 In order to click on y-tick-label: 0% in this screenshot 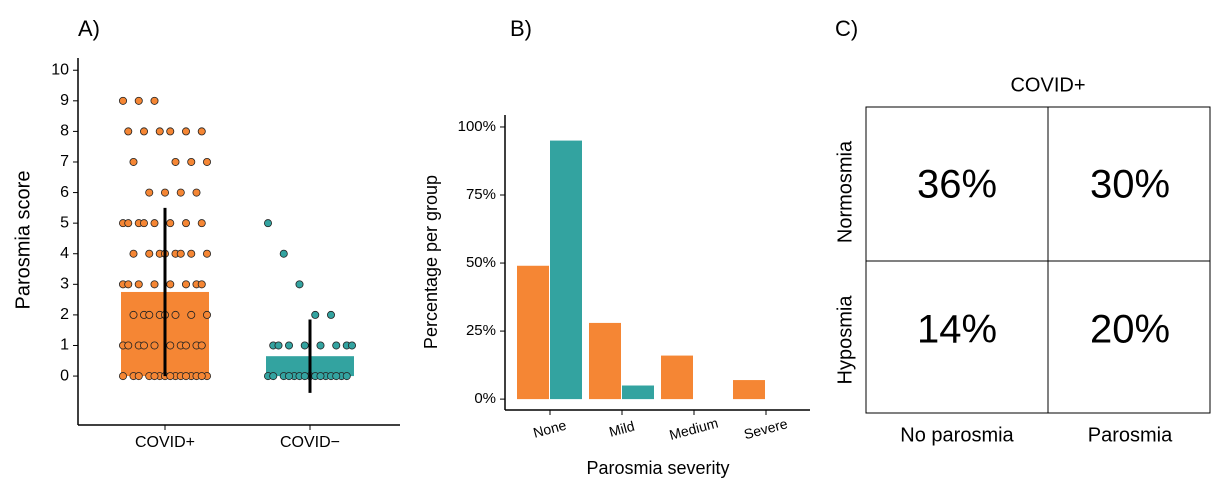, I will do `click(485, 398)`.